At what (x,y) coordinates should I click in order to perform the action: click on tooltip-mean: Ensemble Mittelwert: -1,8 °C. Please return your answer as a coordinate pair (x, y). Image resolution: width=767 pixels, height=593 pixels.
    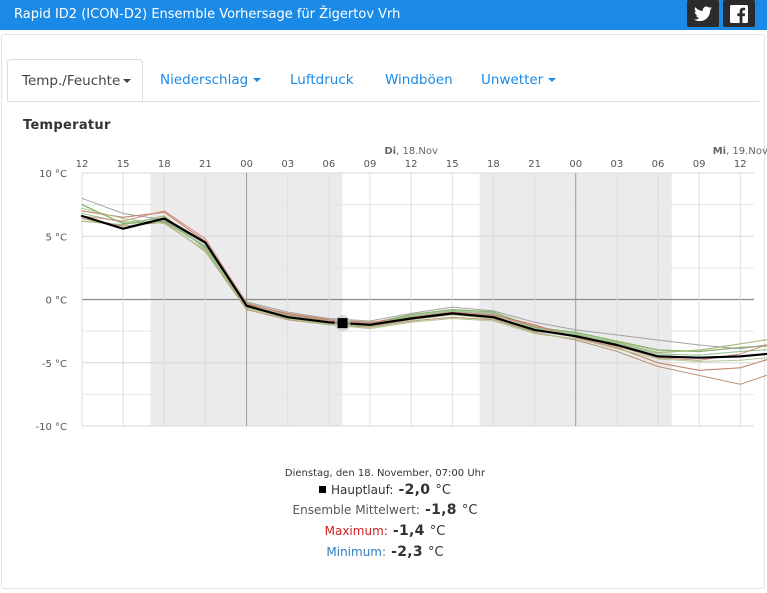
    Looking at the image, I should click on (385, 508).